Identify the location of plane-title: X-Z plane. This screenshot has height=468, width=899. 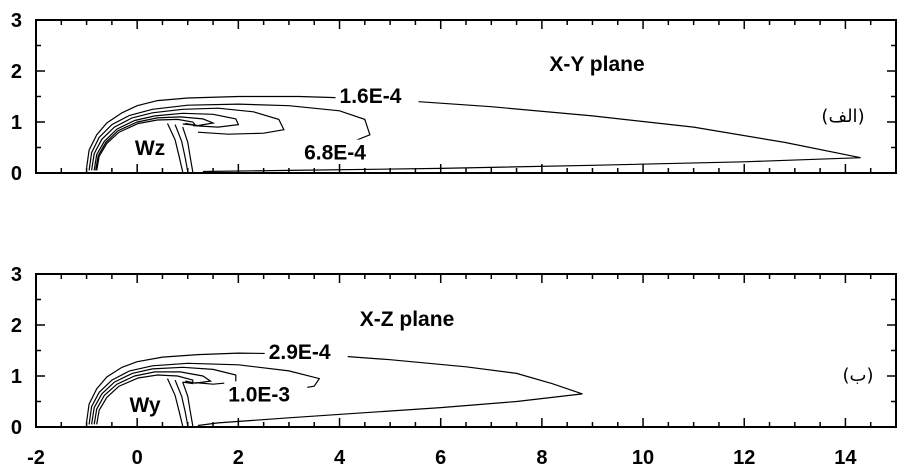
(407, 319).